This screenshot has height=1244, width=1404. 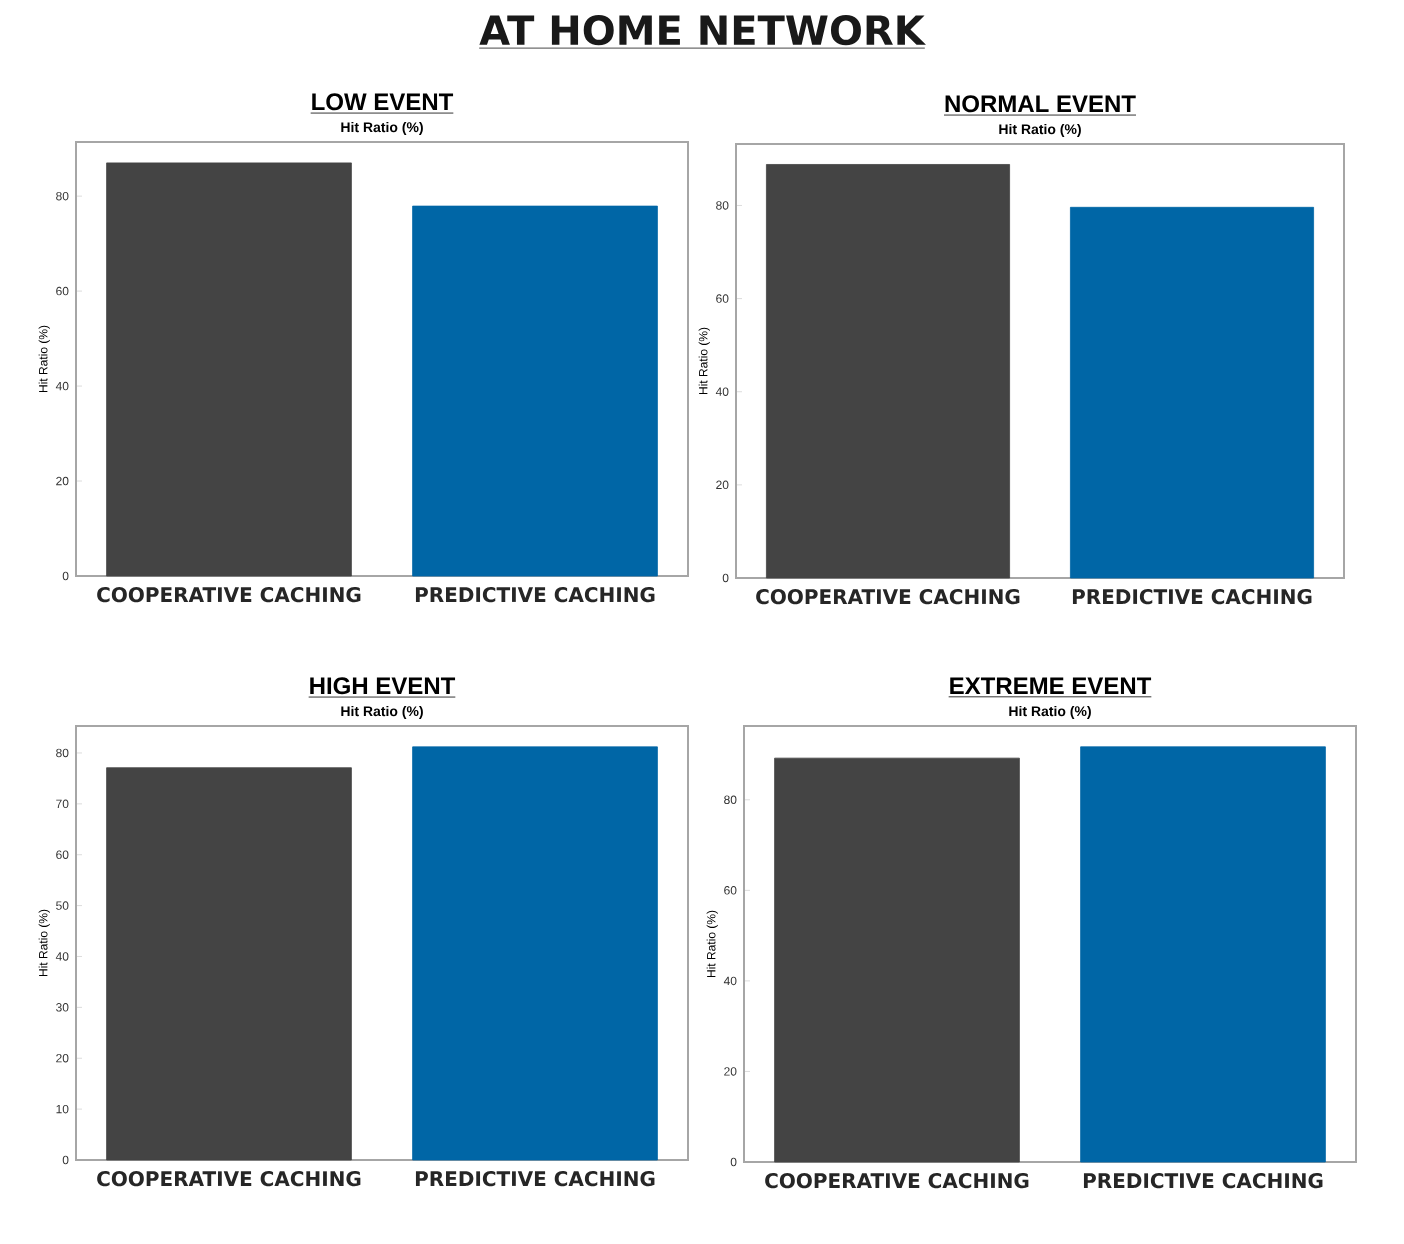 I want to click on chart-title: LOW EVENT, so click(x=383, y=102).